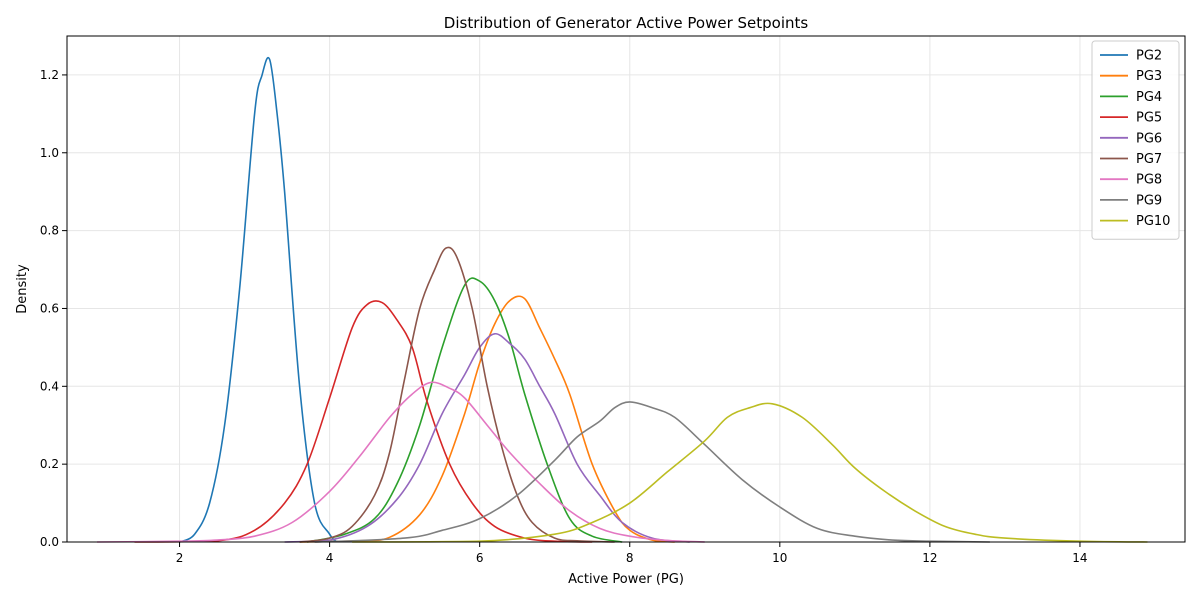 The width and height of the screenshot is (1200, 600). What do you see at coordinates (1149, 180) in the screenshot?
I see `legend-label: PG8` at bounding box center [1149, 180].